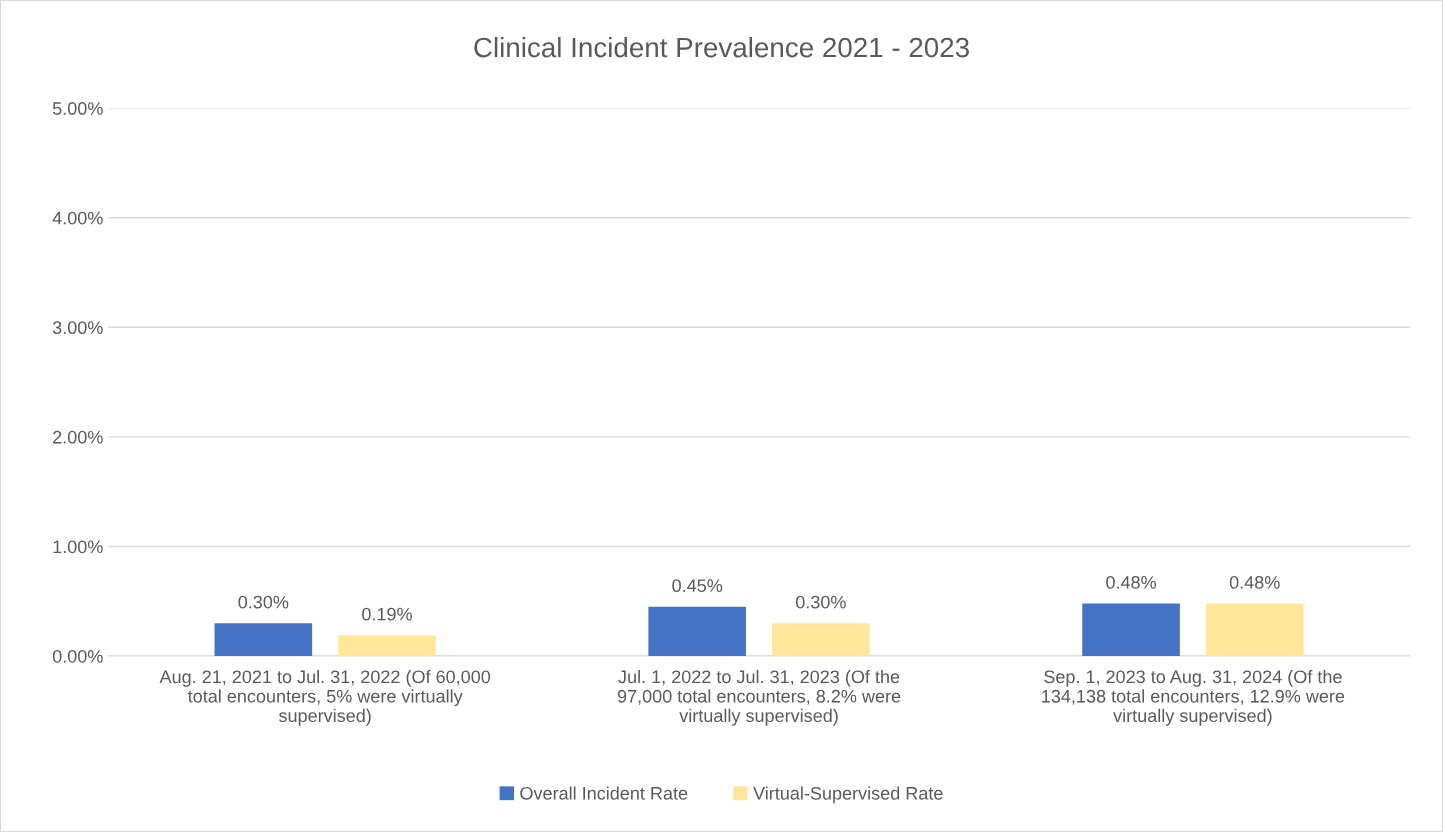 This screenshot has height=832, width=1443. Describe the element at coordinates (78, 547) in the screenshot. I see `y-tick-label: 1.00%` at that location.